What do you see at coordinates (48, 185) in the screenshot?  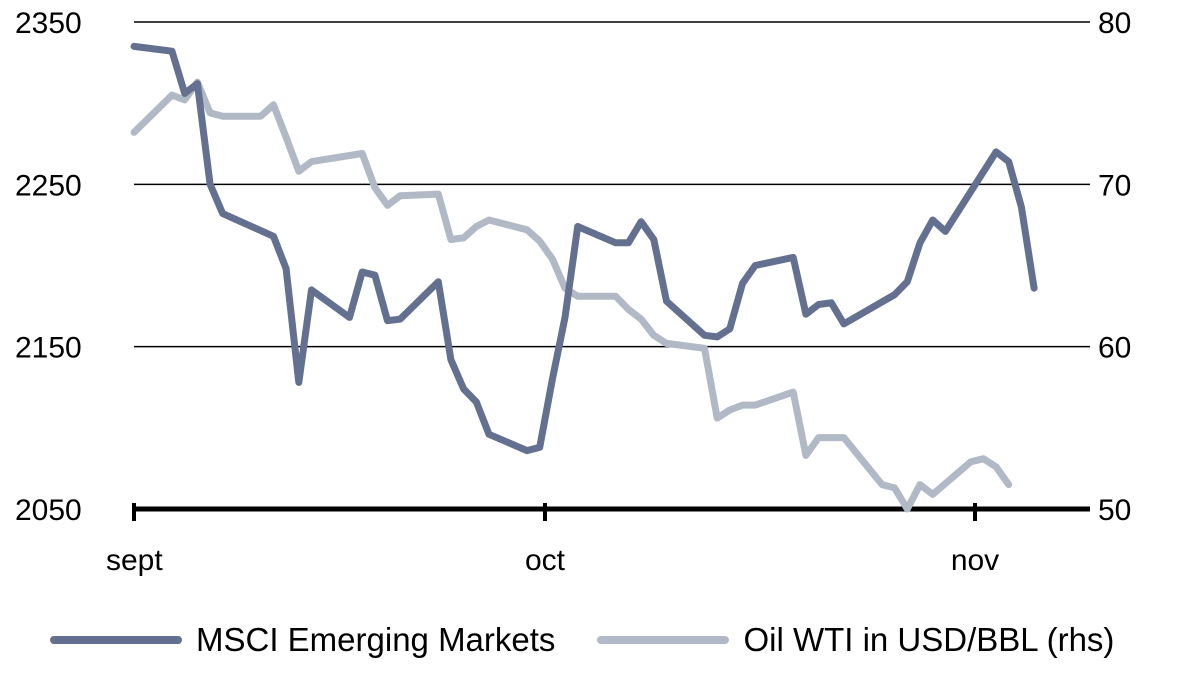 I see `y-left-tick-label: 2250` at bounding box center [48, 185].